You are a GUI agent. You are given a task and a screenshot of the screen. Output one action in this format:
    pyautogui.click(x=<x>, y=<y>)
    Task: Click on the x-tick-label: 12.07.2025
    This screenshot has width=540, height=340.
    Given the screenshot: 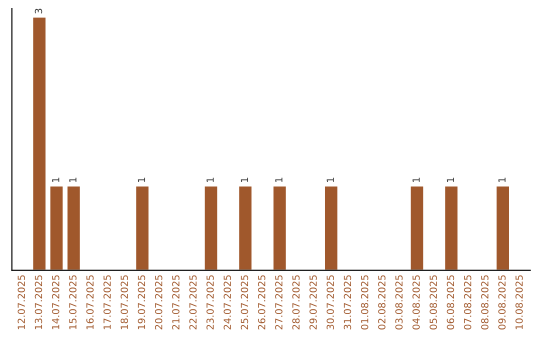 What is the action you would take?
    pyautogui.click(x=21, y=302)
    